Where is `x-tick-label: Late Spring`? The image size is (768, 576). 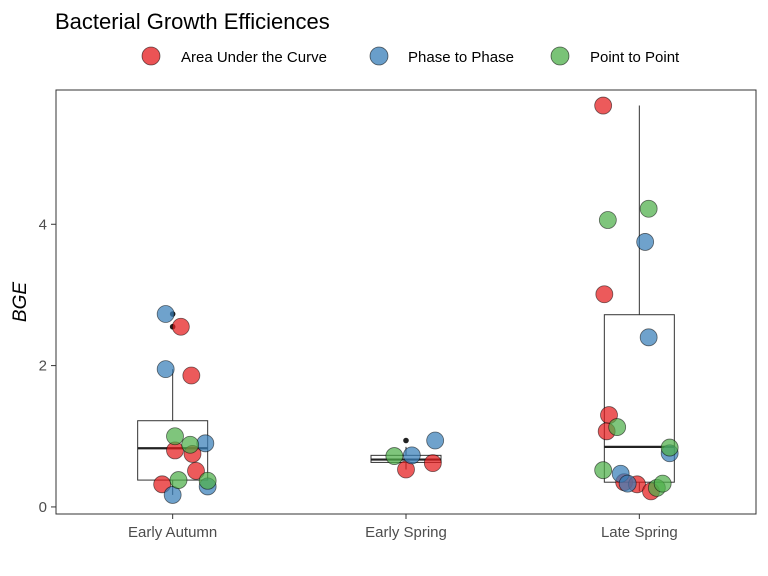
x-tick-label: Late Spring is located at coordinates (639, 532).